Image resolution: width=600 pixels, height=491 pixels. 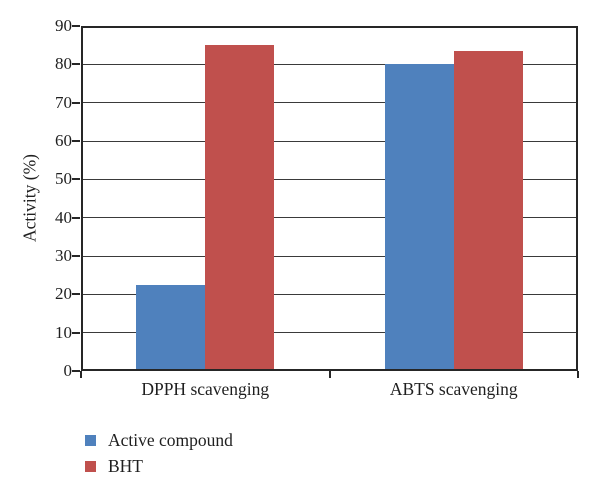 What do you see at coordinates (205, 389) in the screenshot?
I see `x-tick-label-dpph-scavenging: DPPH scavenging` at bounding box center [205, 389].